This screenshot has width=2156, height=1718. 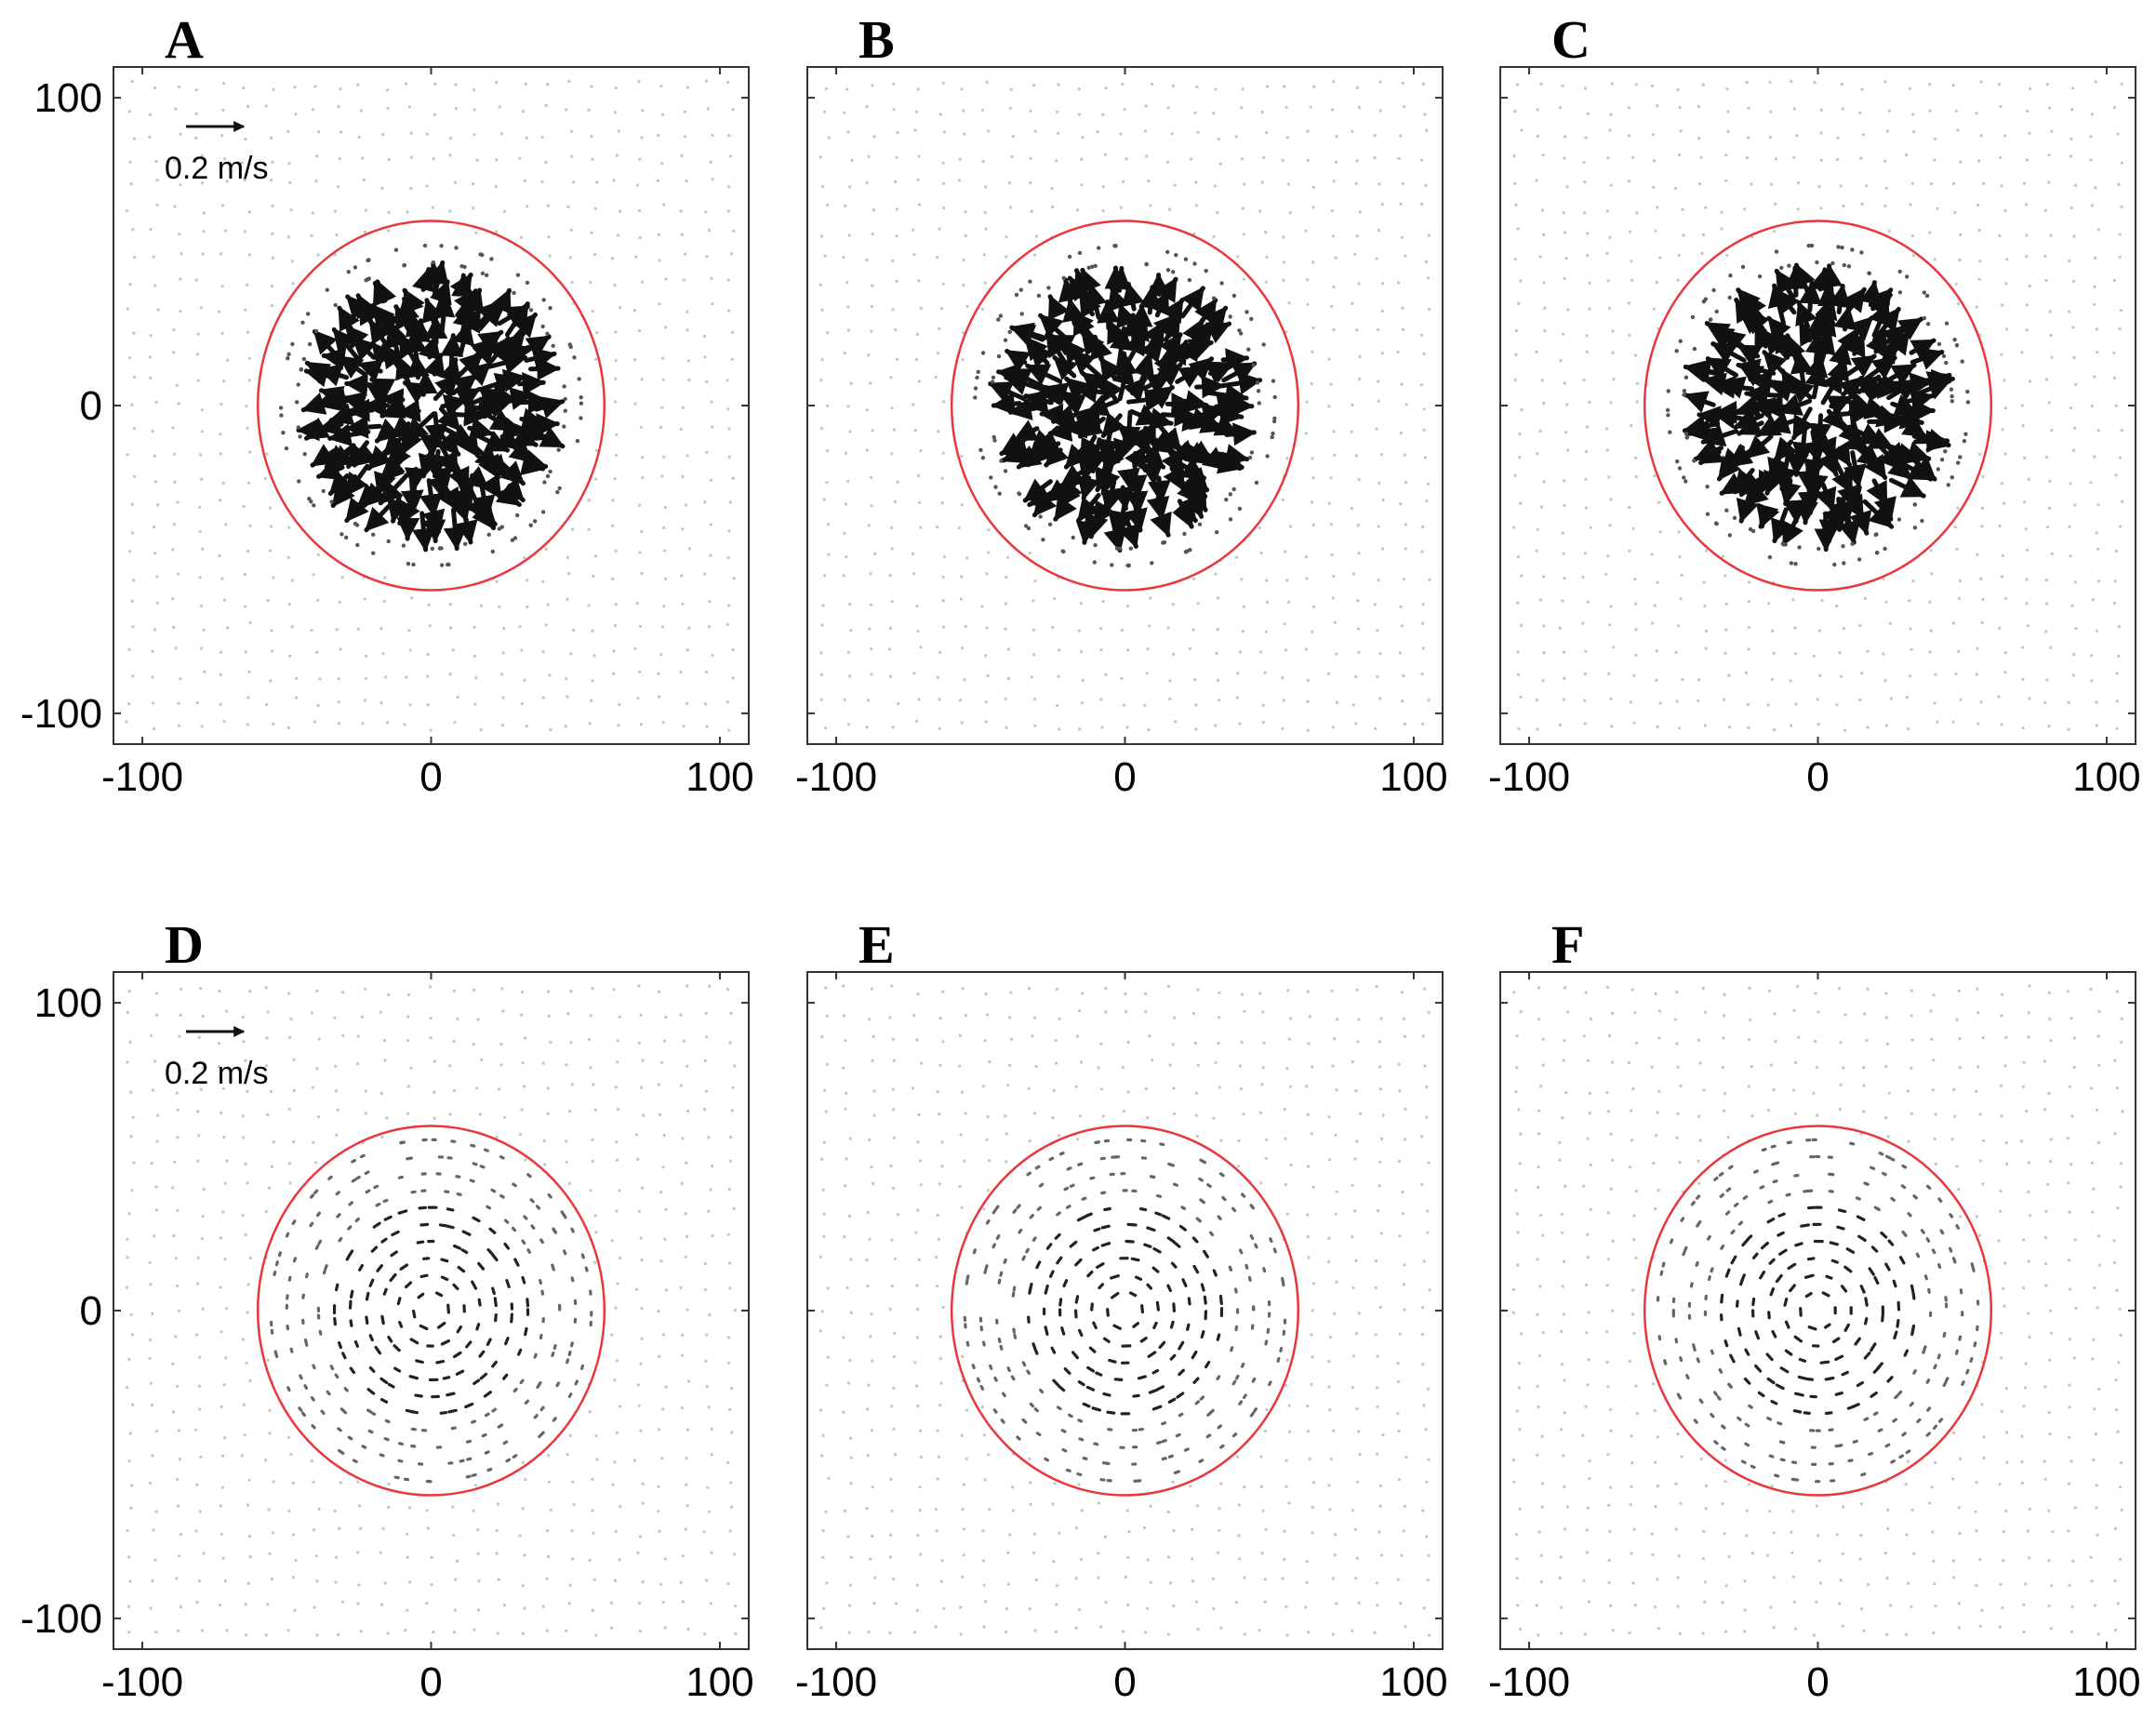 What do you see at coordinates (1567, 944) in the screenshot?
I see `panel-label: F` at bounding box center [1567, 944].